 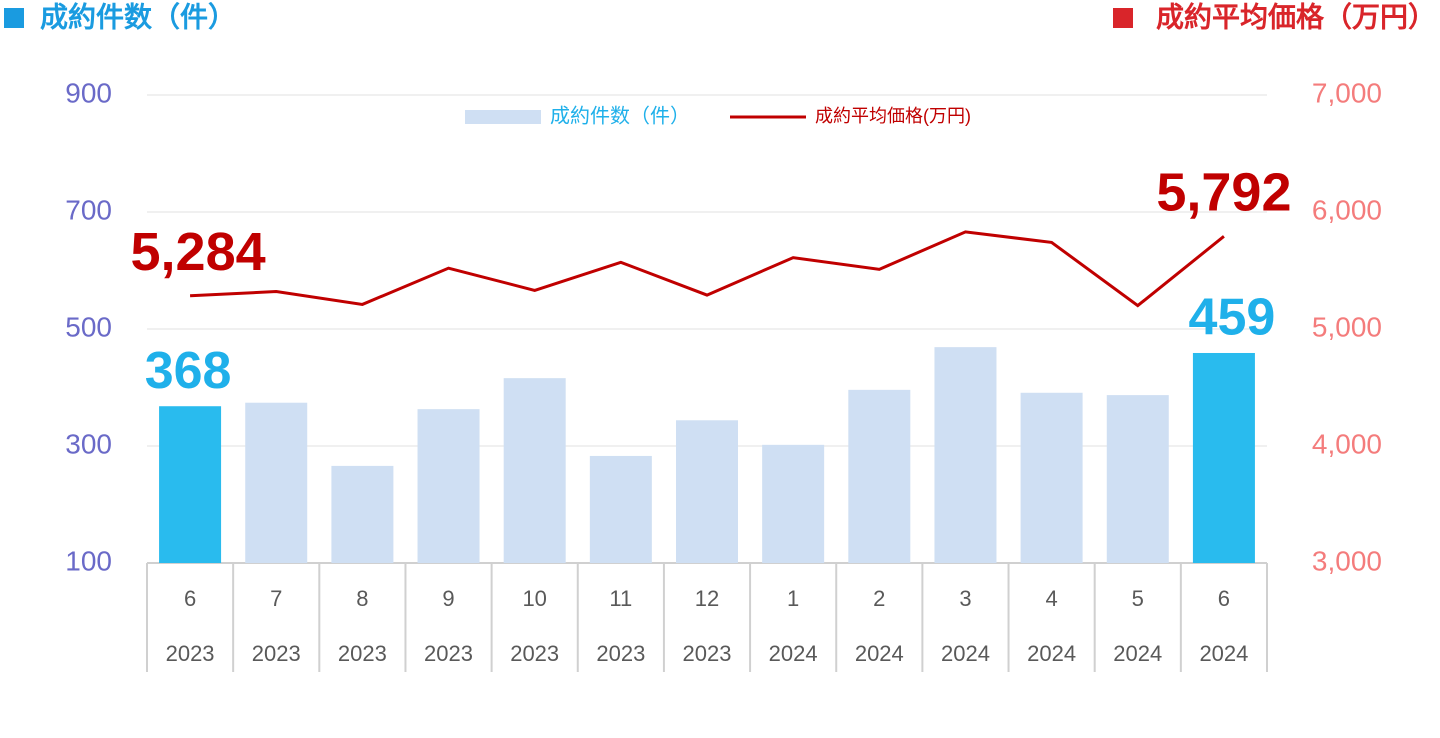 What do you see at coordinates (1347, 209) in the screenshot?
I see `y2-tick-label: 6,000` at bounding box center [1347, 209].